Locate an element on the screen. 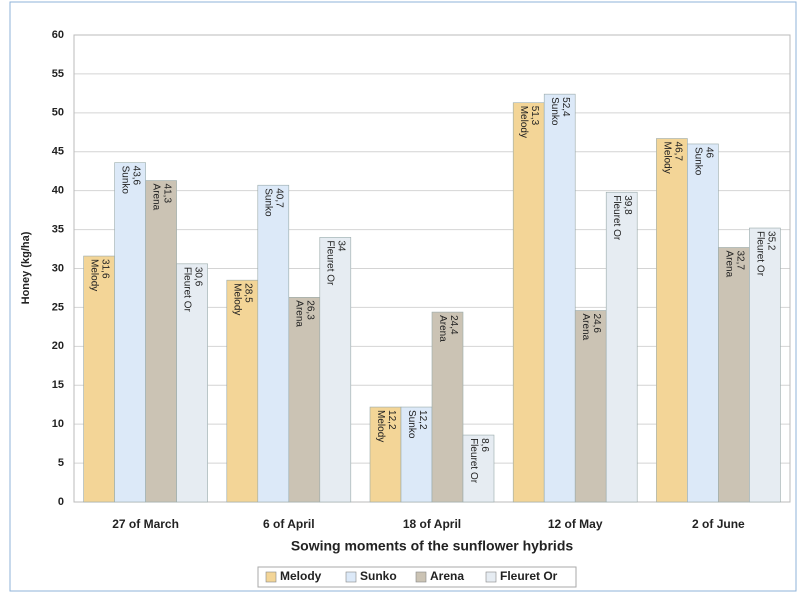  data-label: 51,3 is located at coordinates (534, 116).